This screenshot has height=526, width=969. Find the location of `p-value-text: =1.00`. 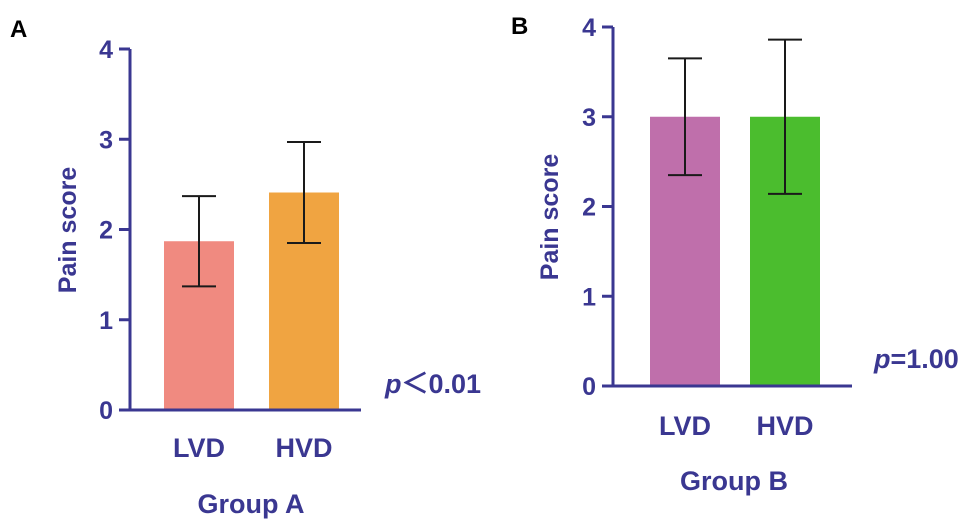

p-value-text: =1.00 is located at coordinates (925, 359).